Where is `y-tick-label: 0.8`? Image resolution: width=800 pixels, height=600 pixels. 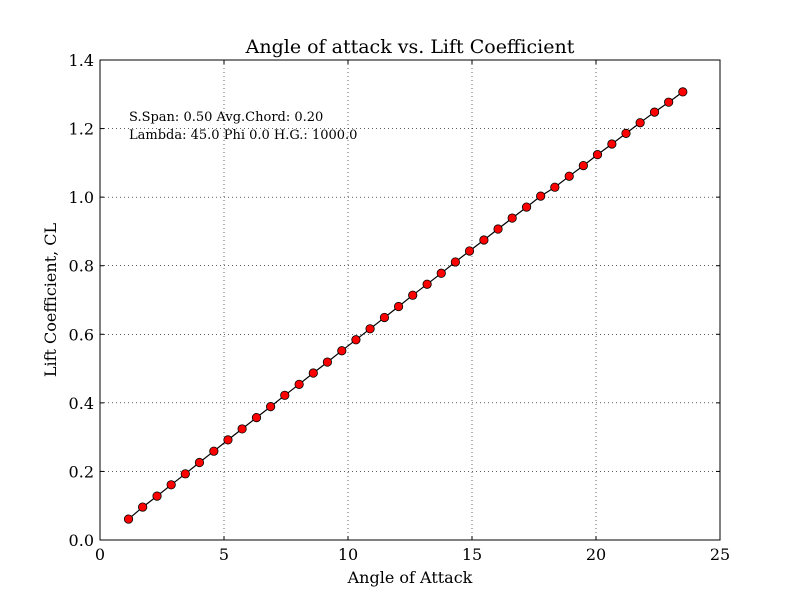 y-tick-label: 0.8 is located at coordinates (81, 266).